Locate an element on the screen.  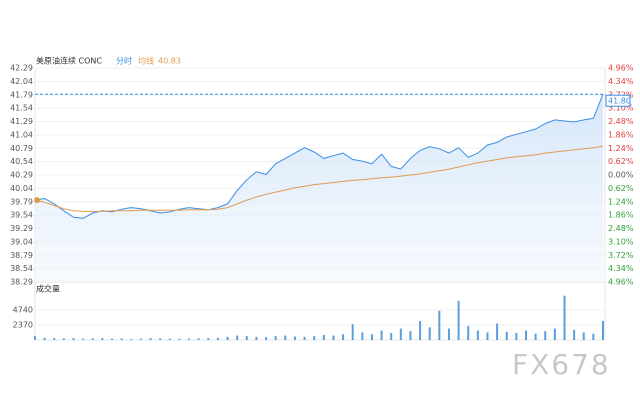
last-price-label: 41.80 is located at coordinates (619, 101).